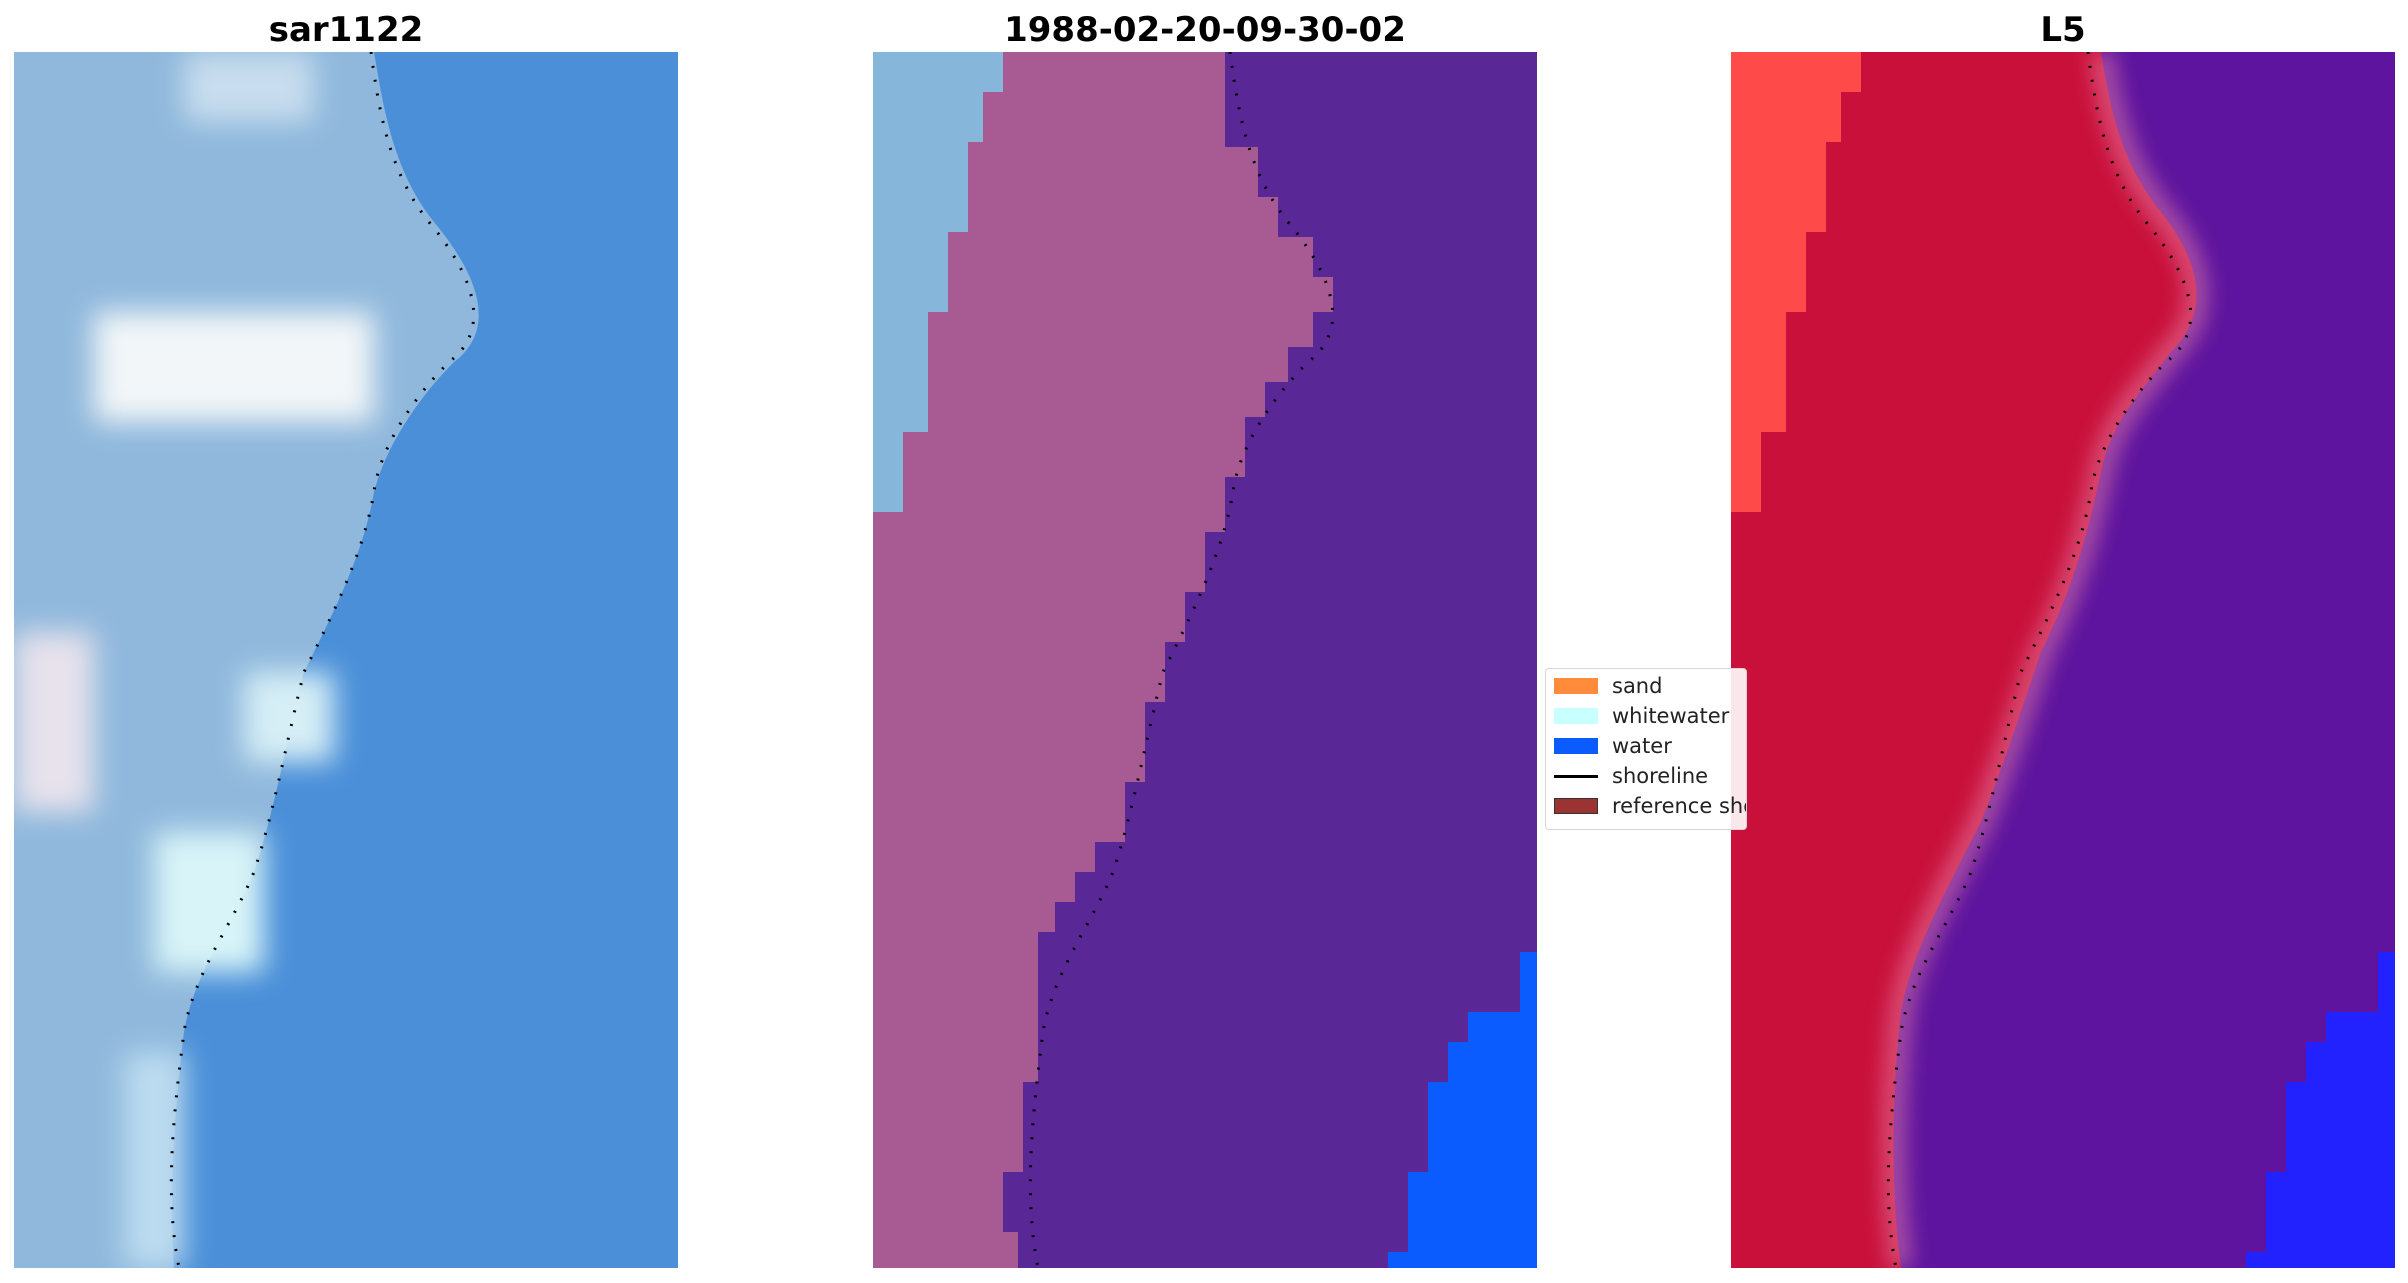 The height and width of the screenshot is (1283, 2408). Describe the element at coordinates (1796, 282) in the screenshot. I see `beach-index-area` at that location.